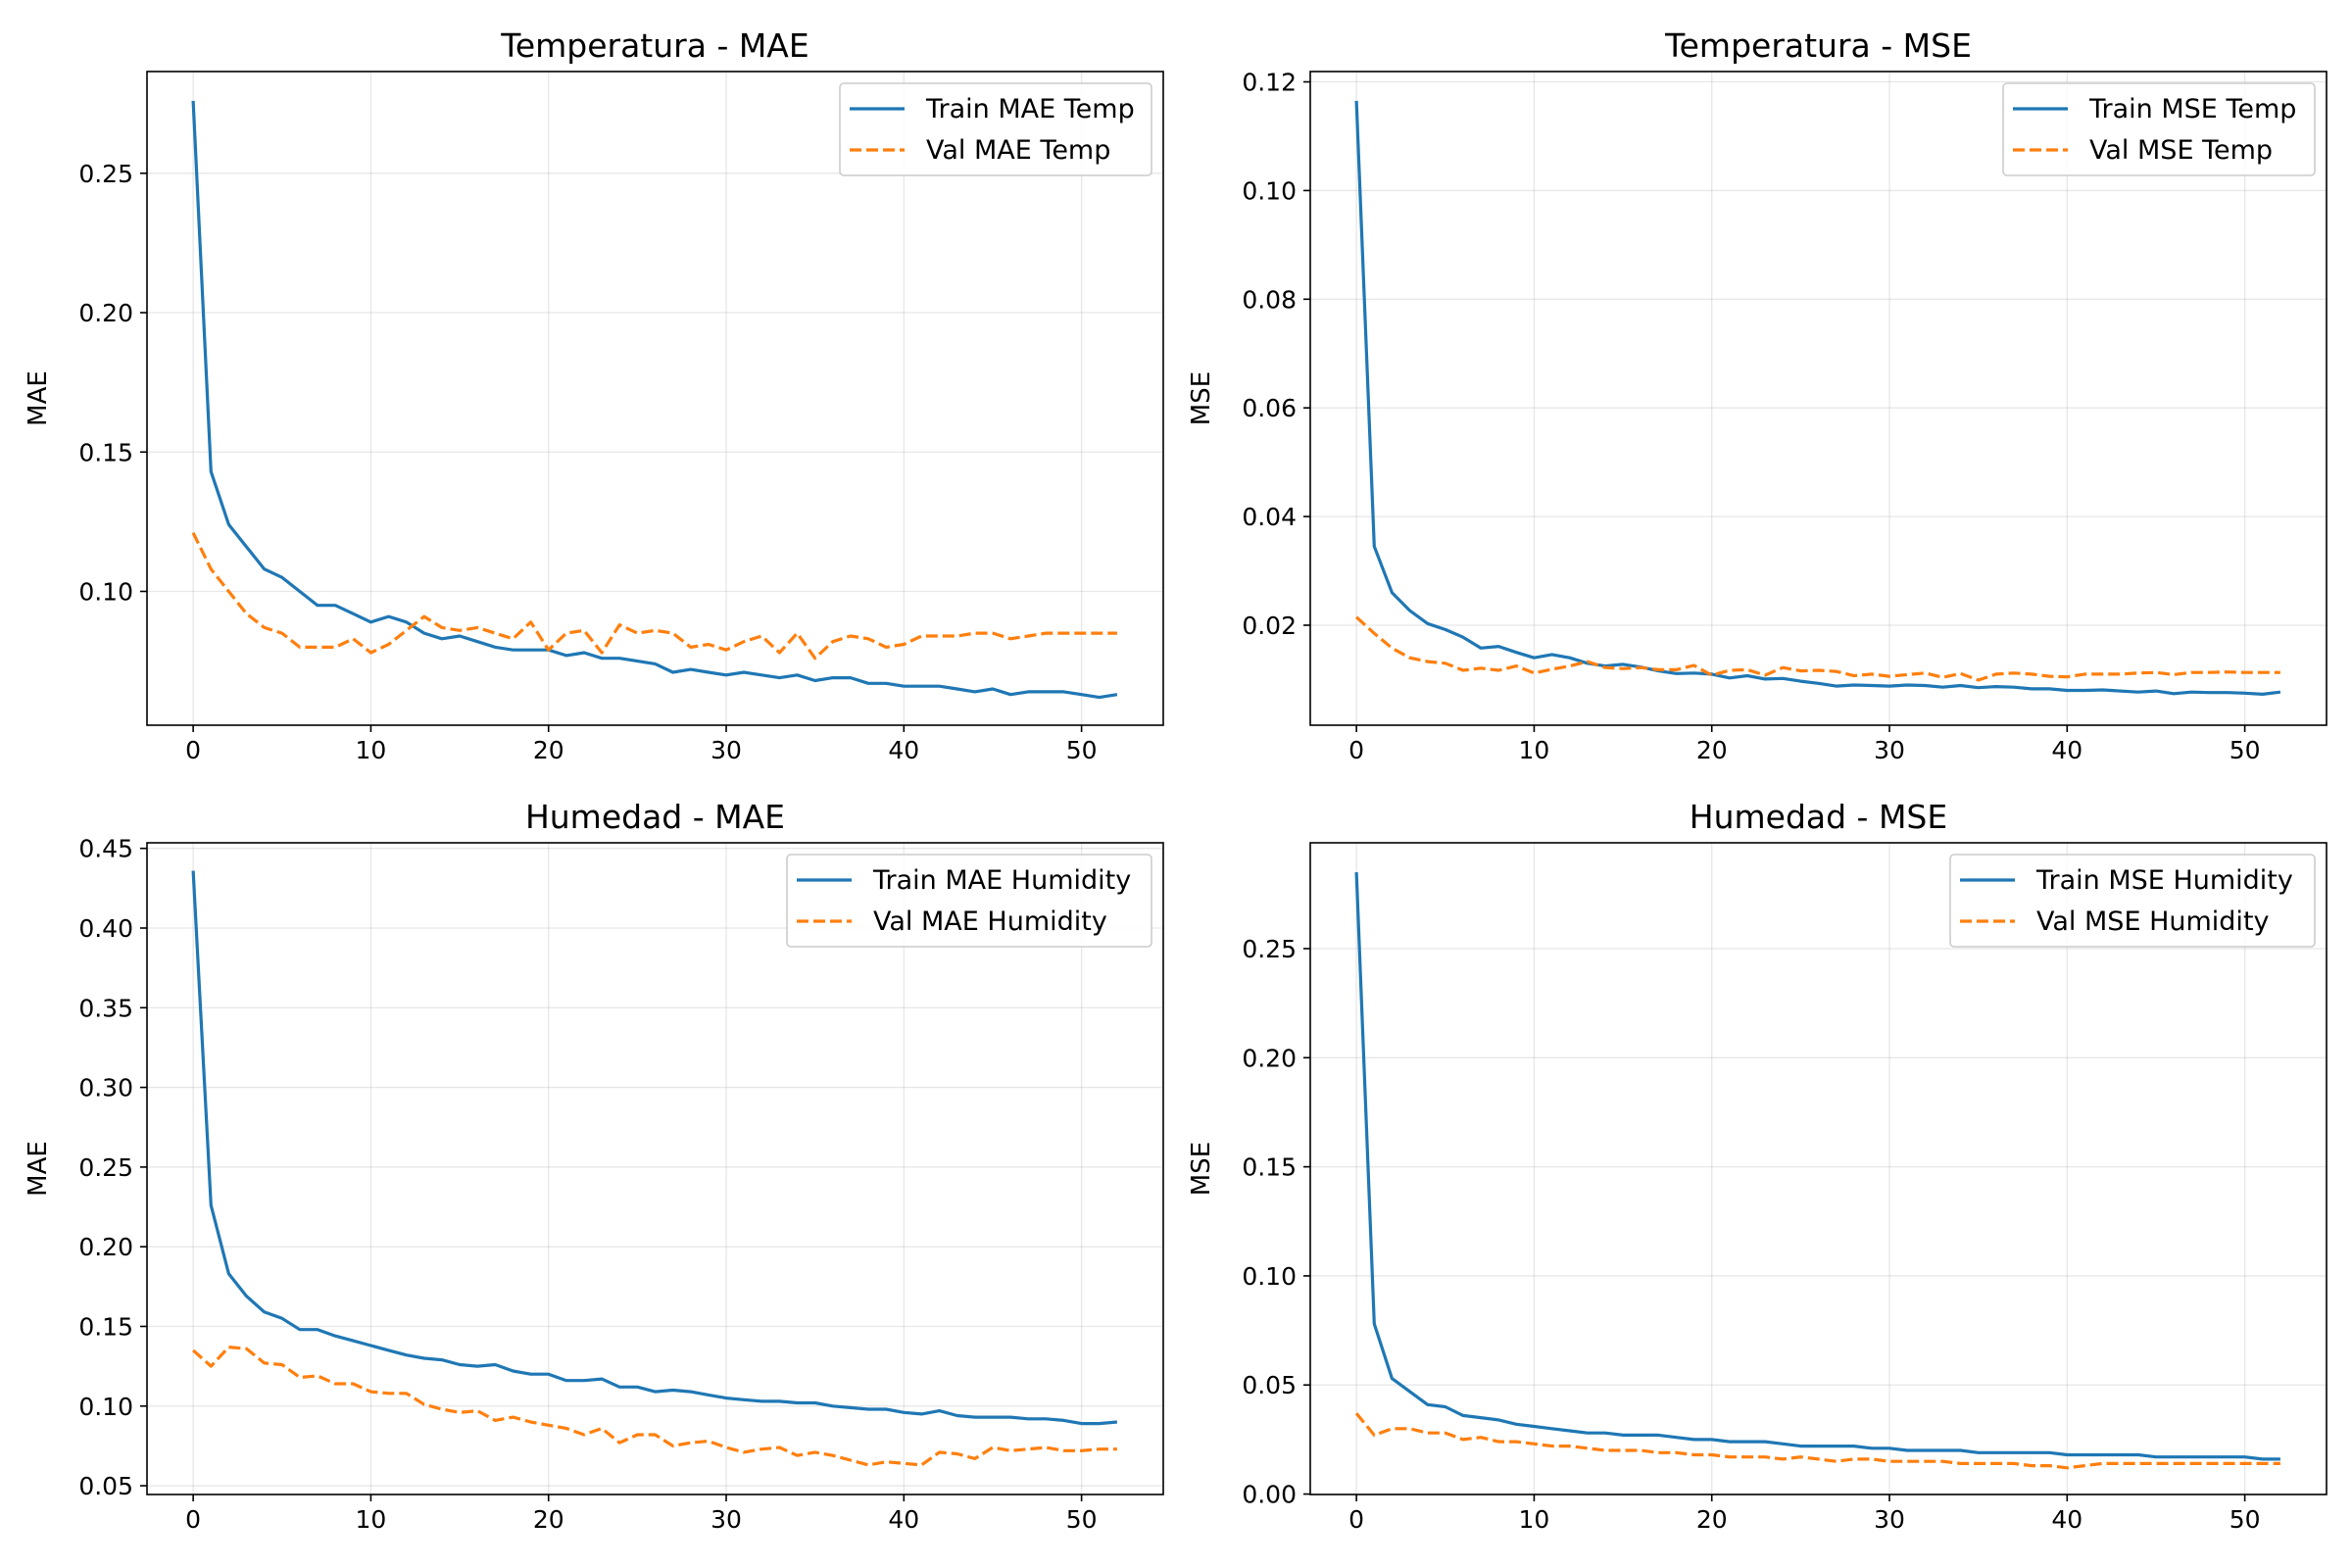 Image resolution: width=2352 pixels, height=1568 pixels. I want to click on legend: Train MSE Temp Val MSE Temp, so click(2159, 129).